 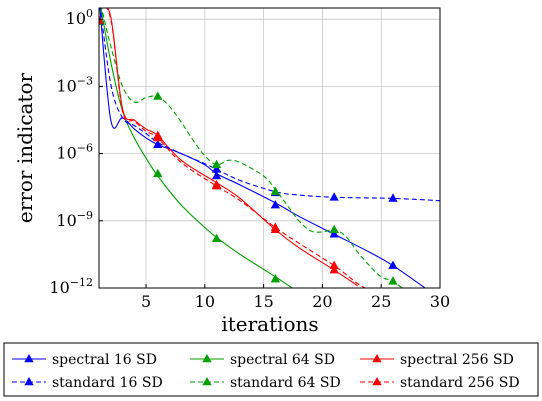 I want to click on y-tick-exponent: −3, so click(x=85, y=80).